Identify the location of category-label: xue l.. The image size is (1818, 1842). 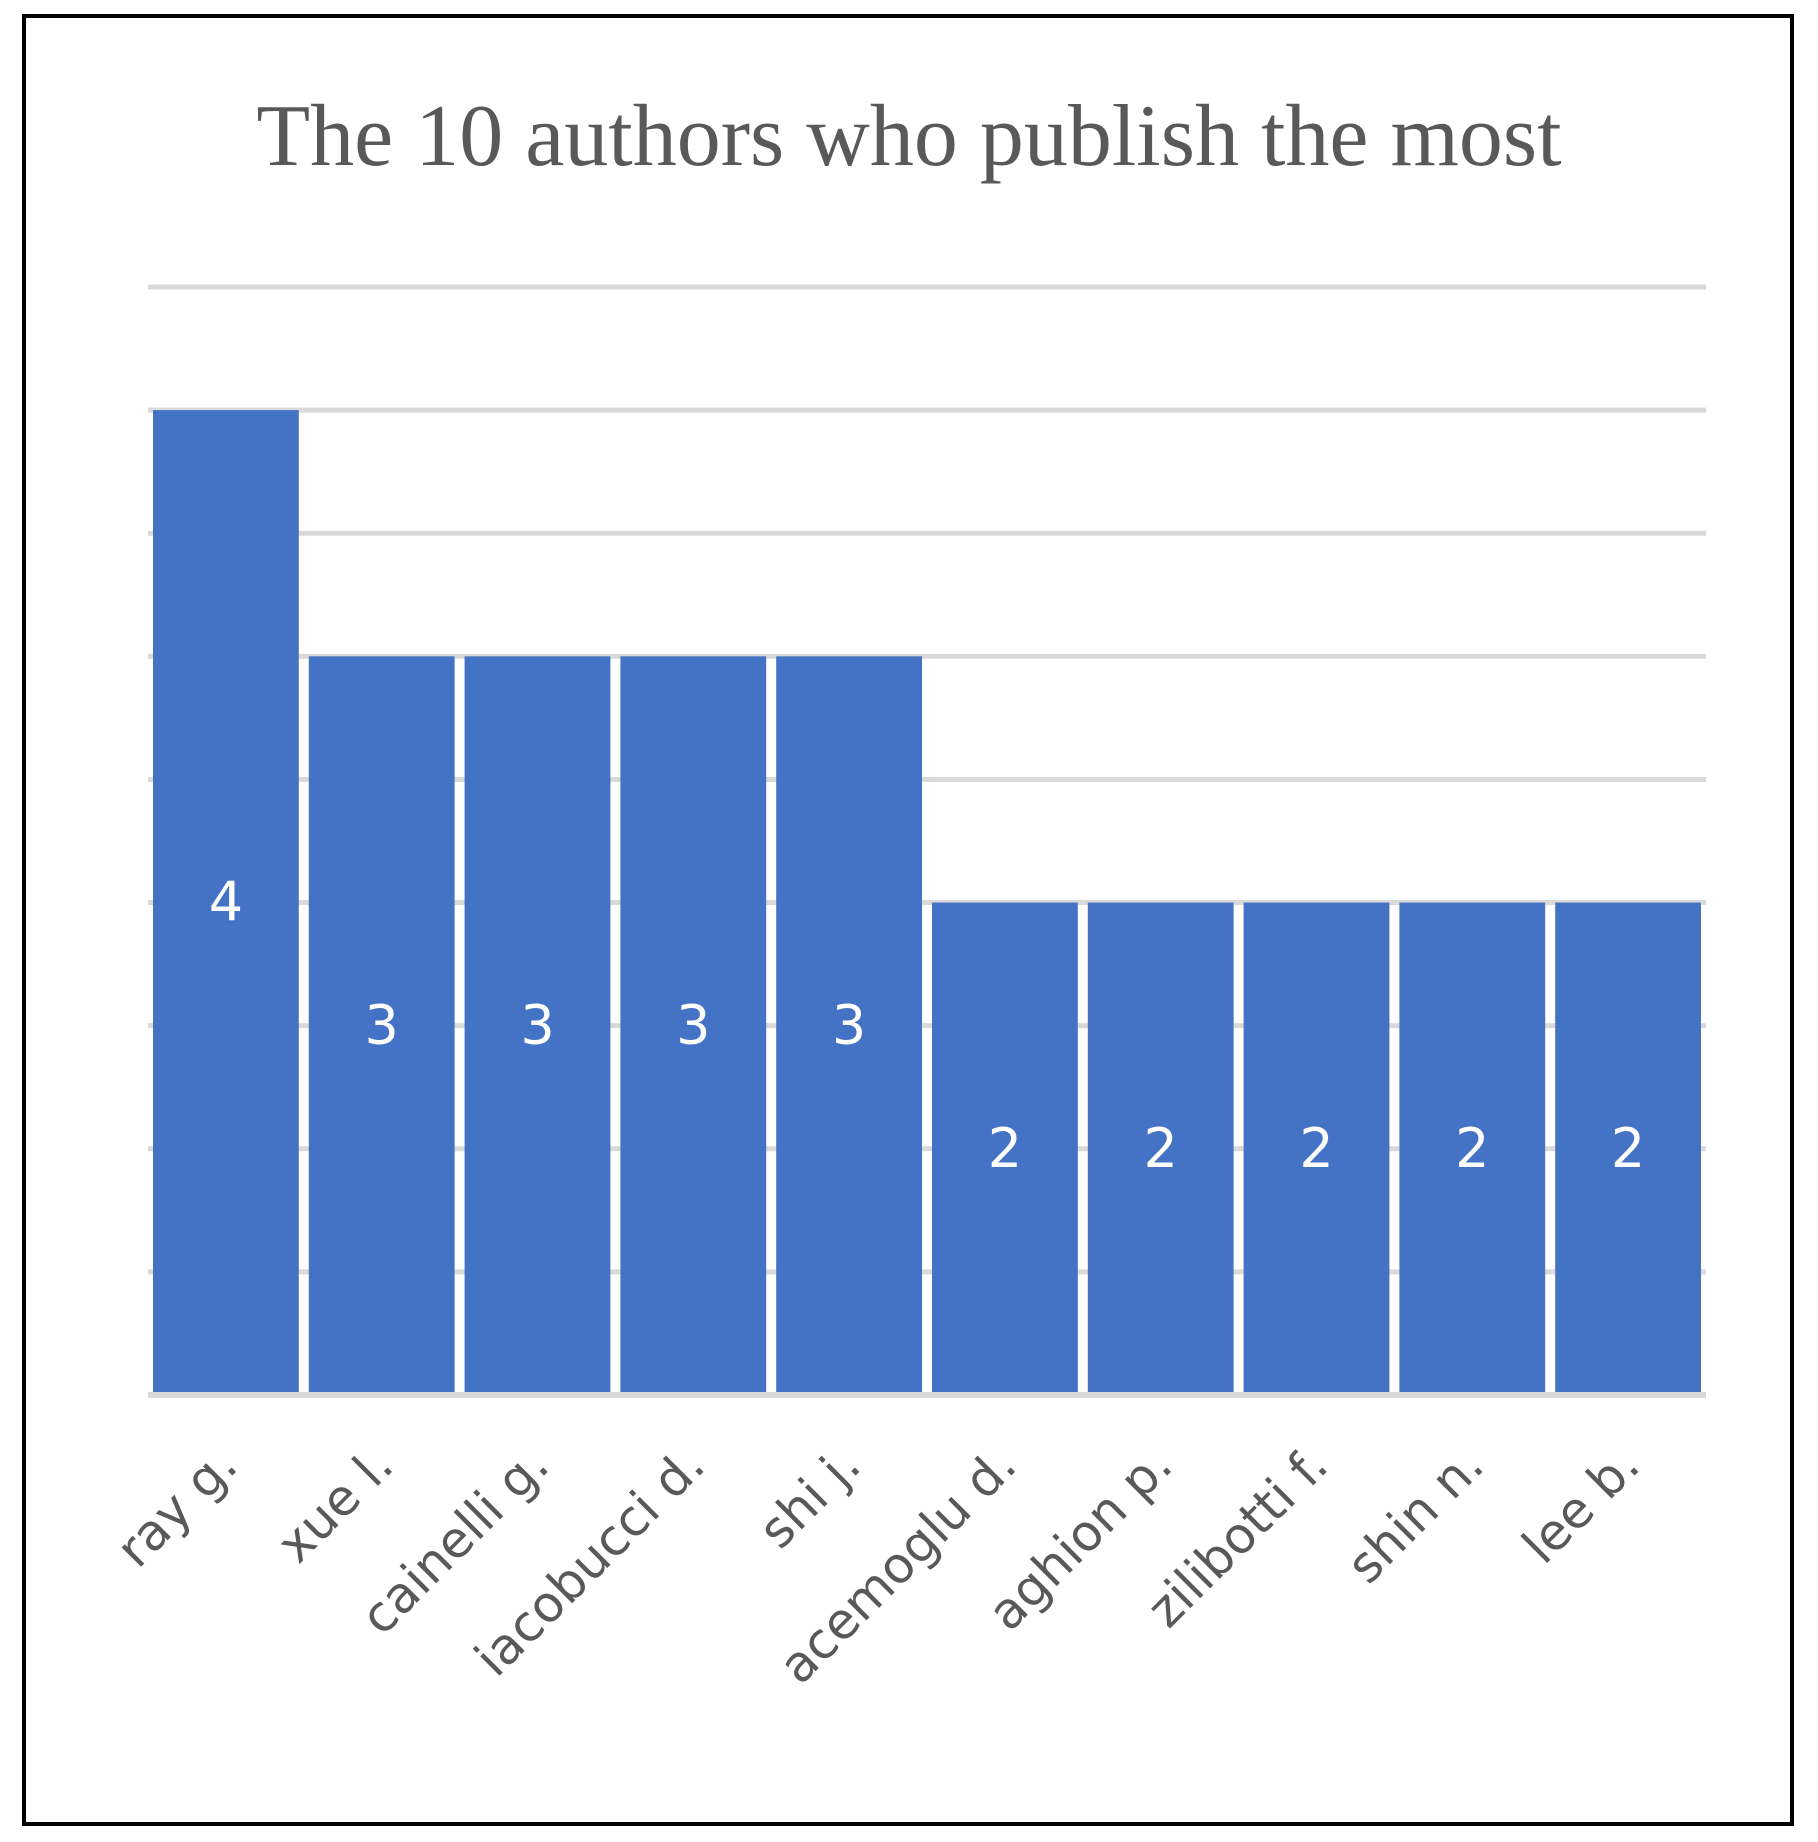
(335, 1504).